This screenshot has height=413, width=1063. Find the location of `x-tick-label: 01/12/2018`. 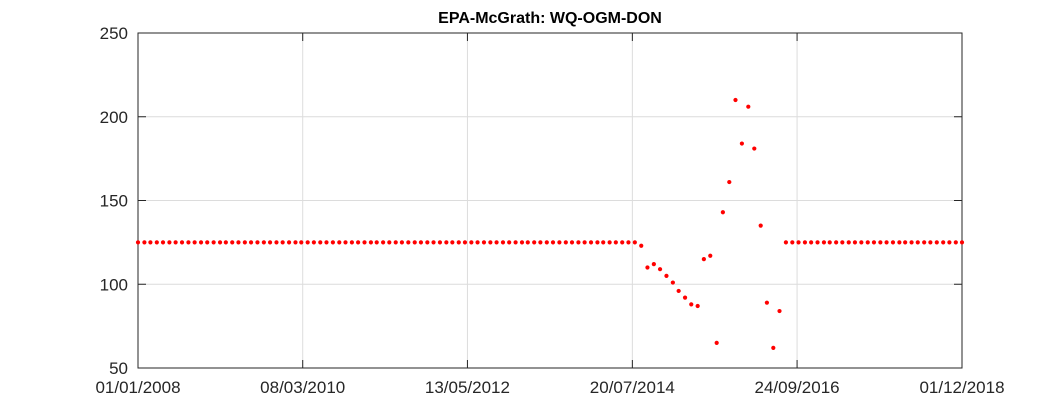

x-tick-label: 01/12/2018 is located at coordinates (961, 387).